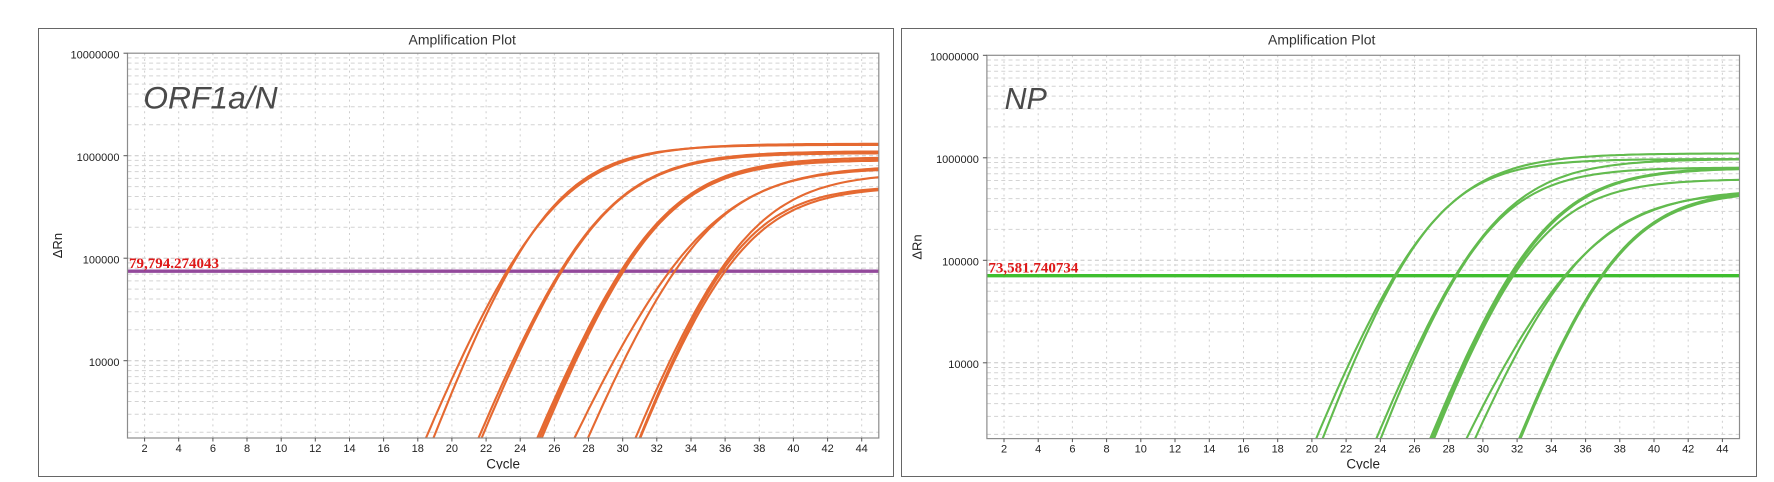  What do you see at coordinates (1026, 99) in the screenshot?
I see `svg-text: NP` at bounding box center [1026, 99].